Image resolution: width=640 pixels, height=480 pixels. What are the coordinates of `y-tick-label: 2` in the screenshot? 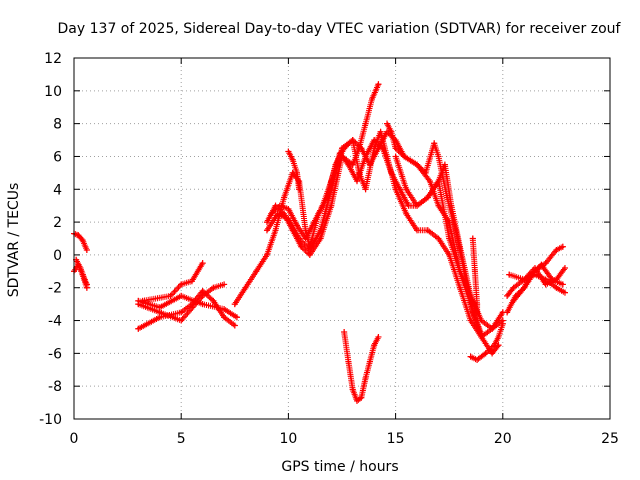 It's located at (57, 223).